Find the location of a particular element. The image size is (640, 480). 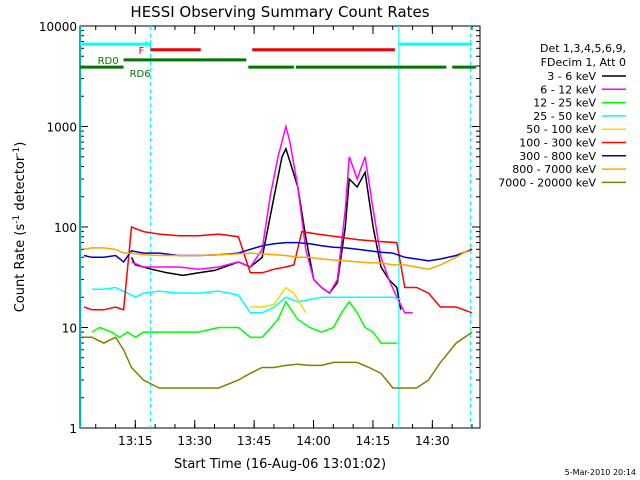

y-axis-label-part1: Count Rate (s is located at coordinates (20, 268).